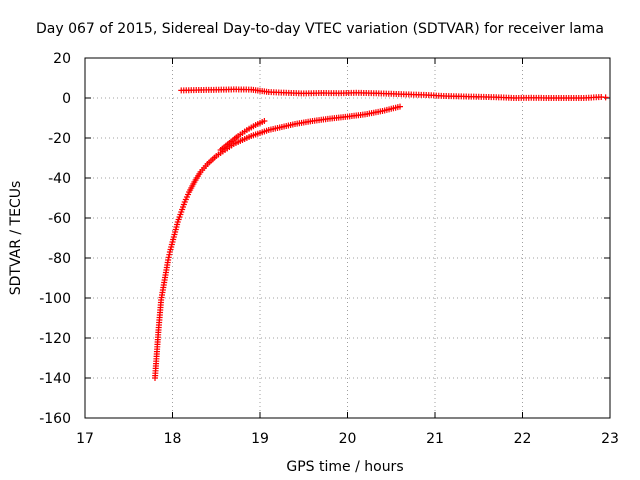  I want to click on x-tick-label: 23, so click(610, 439).